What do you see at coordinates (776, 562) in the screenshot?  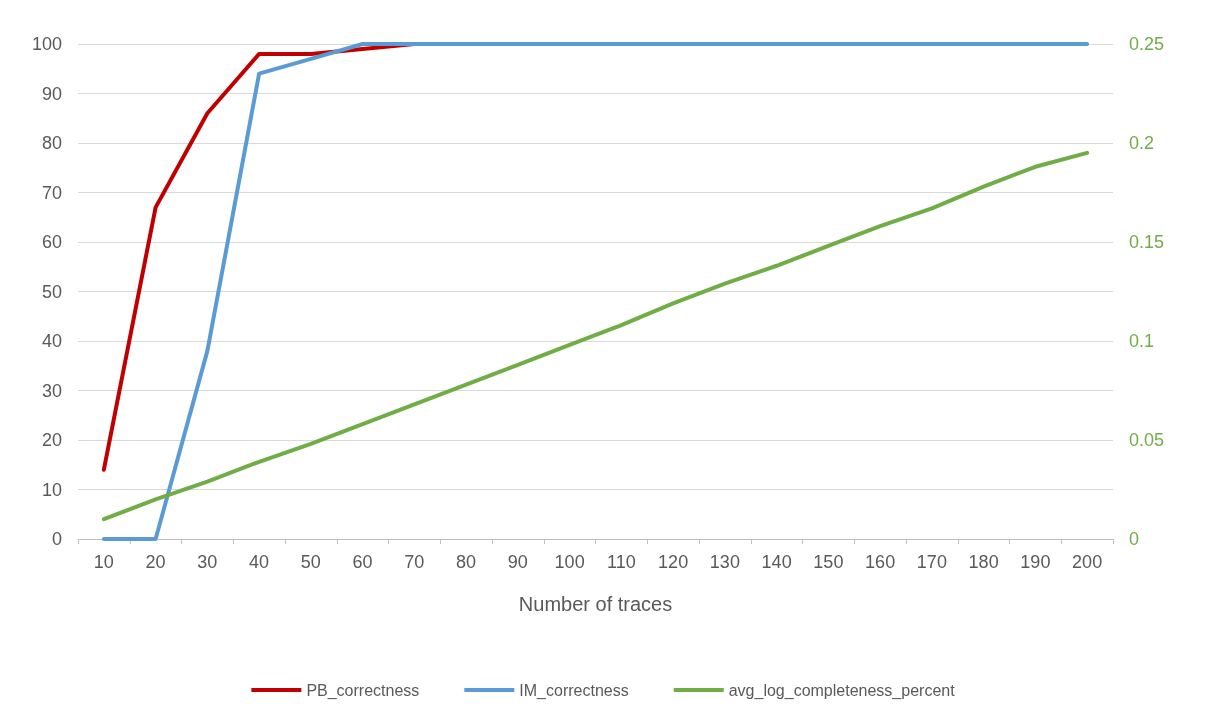 I see `x-tick-label: 140` at bounding box center [776, 562].